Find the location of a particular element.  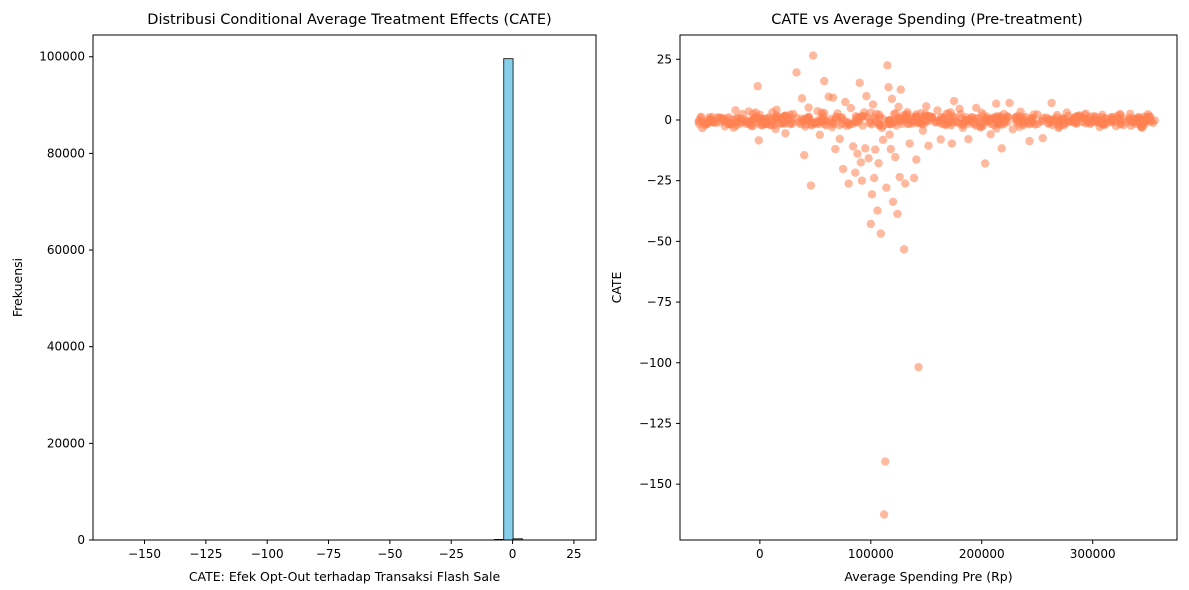

histogram-y-ticks: 0 20000 40000 60000 80000 100000 is located at coordinates (66, 298).